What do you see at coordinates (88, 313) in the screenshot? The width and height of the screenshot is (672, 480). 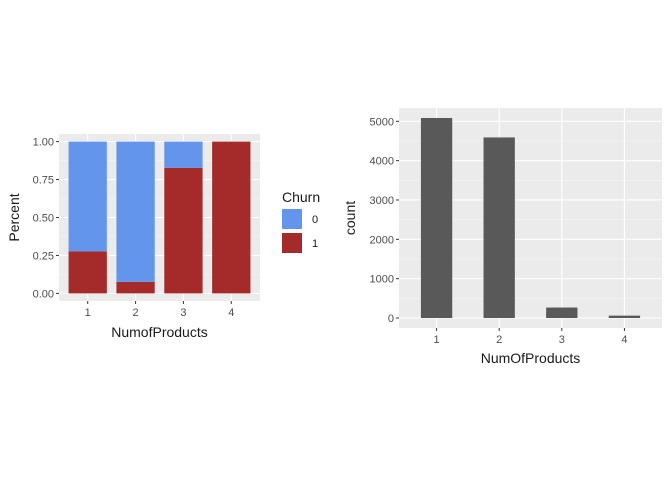 I see `c1-x-tick-label: 1` at bounding box center [88, 313].